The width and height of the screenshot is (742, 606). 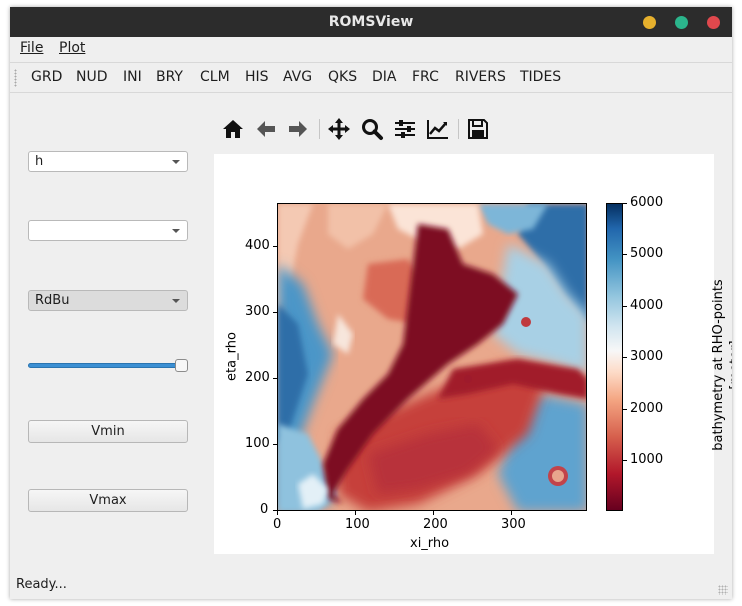 I want to click on title-bar: ROMSView, so click(x=371, y=22).